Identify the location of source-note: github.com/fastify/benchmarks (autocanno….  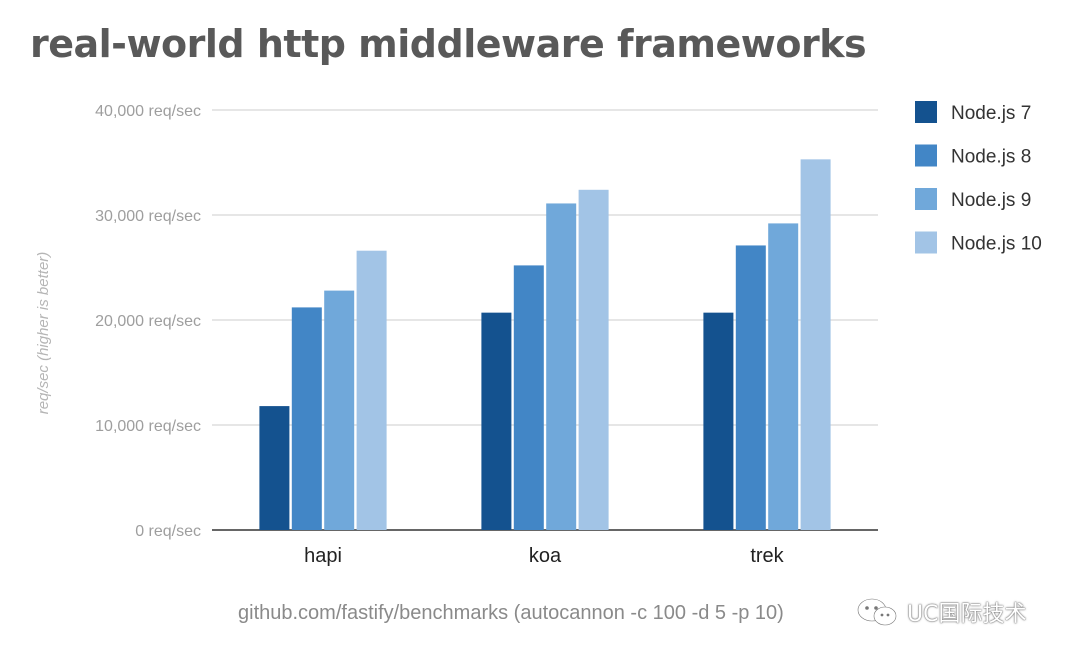
(511, 613).